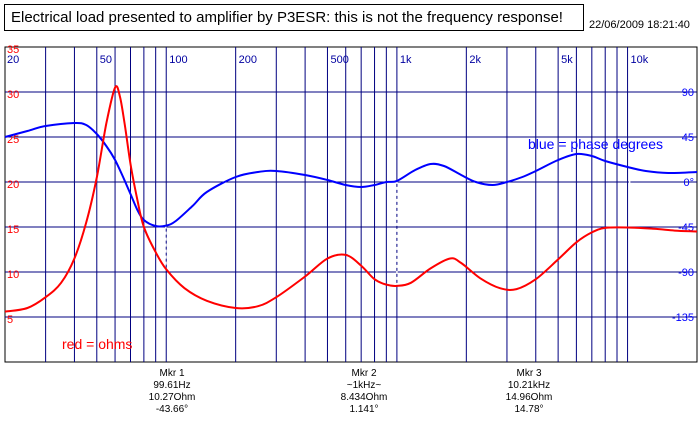 The width and height of the screenshot is (700, 434). What do you see at coordinates (172, 409) in the screenshot?
I see `marker-1-phase: -43.66°` at bounding box center [172, 409].